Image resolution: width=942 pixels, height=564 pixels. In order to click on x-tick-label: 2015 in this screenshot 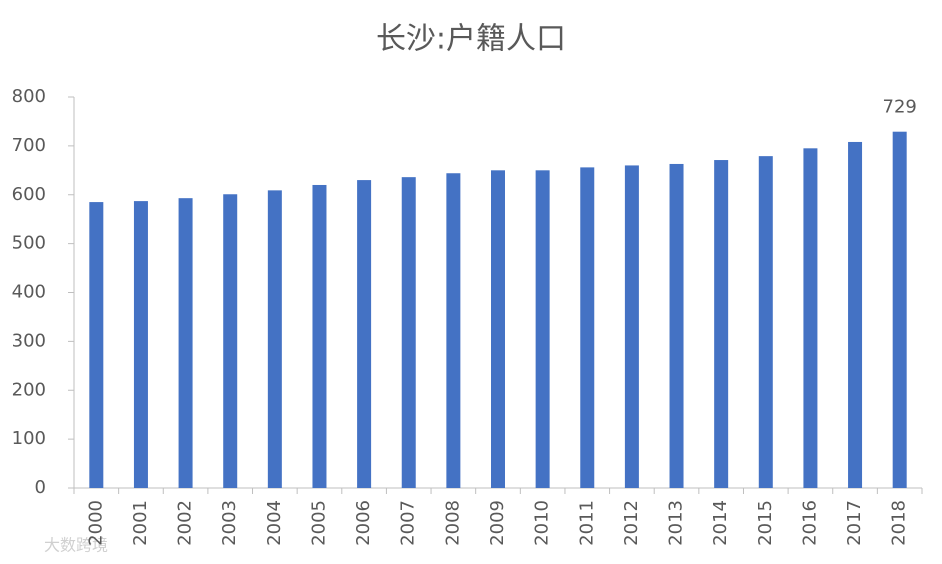, I will do `click(765, 523)`.